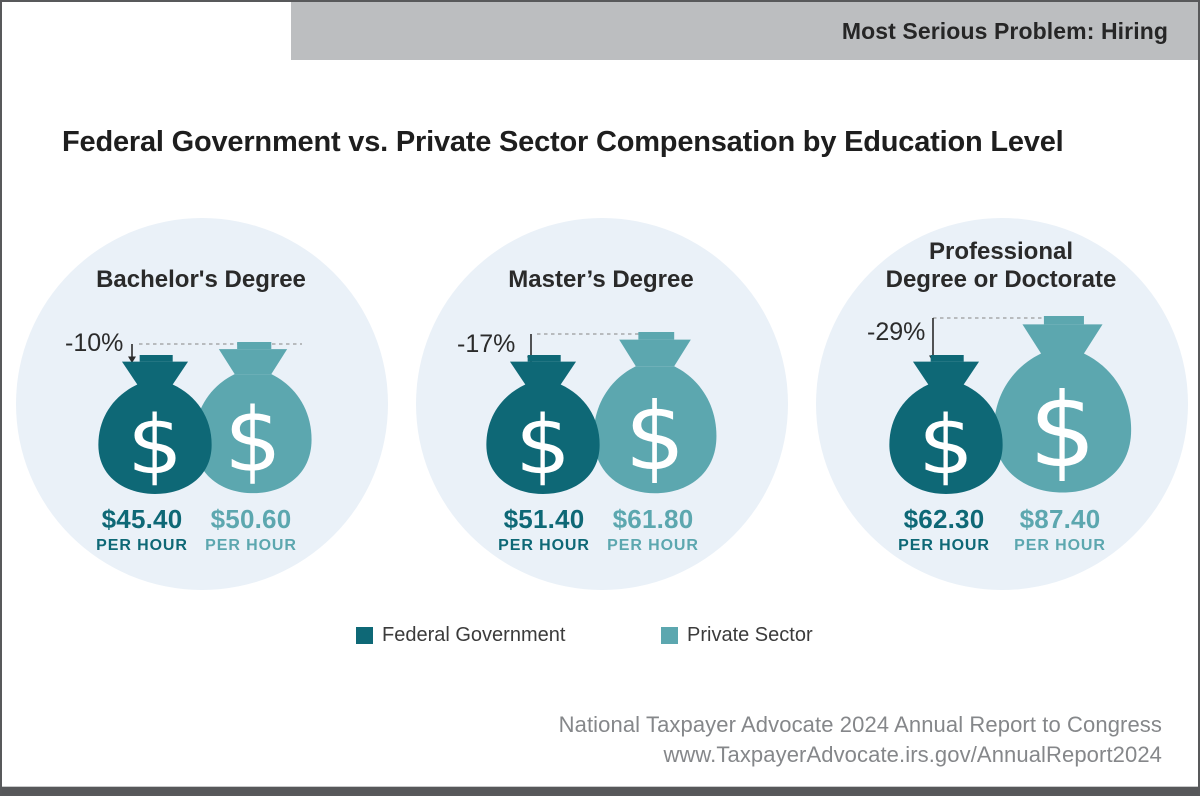 This screenshot has height=796, width=1200. Describe the element at coordinates (896, 332) in the screenshot. I see `difference-percent-label: -29%` at that location.